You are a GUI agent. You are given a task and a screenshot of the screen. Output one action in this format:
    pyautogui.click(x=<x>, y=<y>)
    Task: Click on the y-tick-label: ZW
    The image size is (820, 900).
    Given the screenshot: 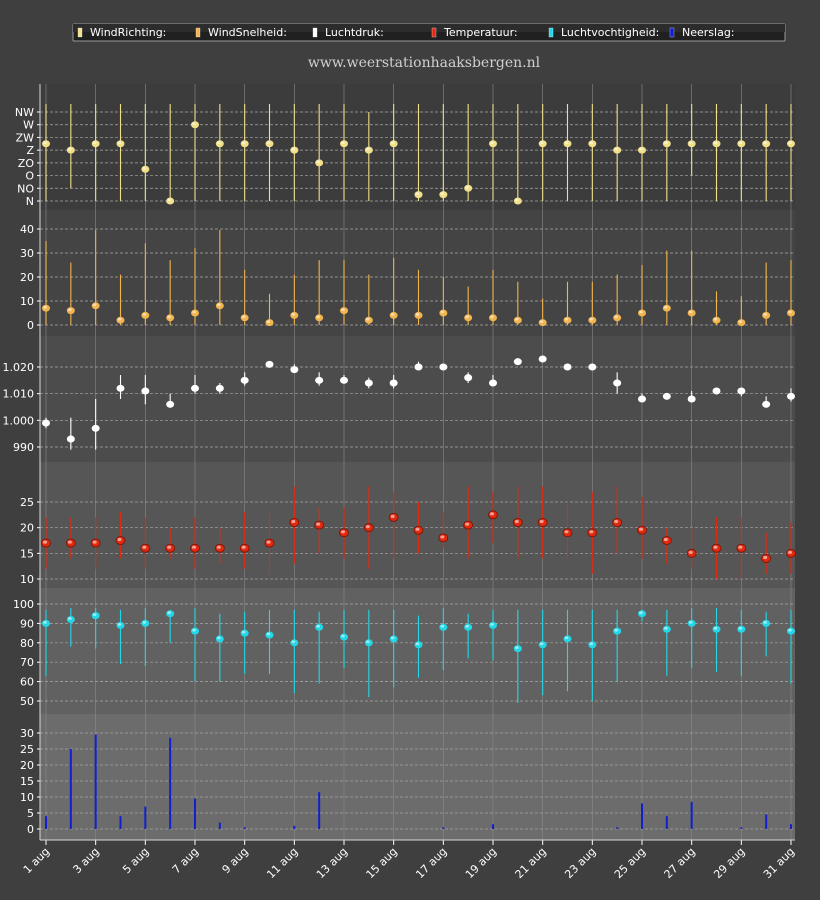 What is the action you would take?
    pyautogui.click(x=25, y=137)
    